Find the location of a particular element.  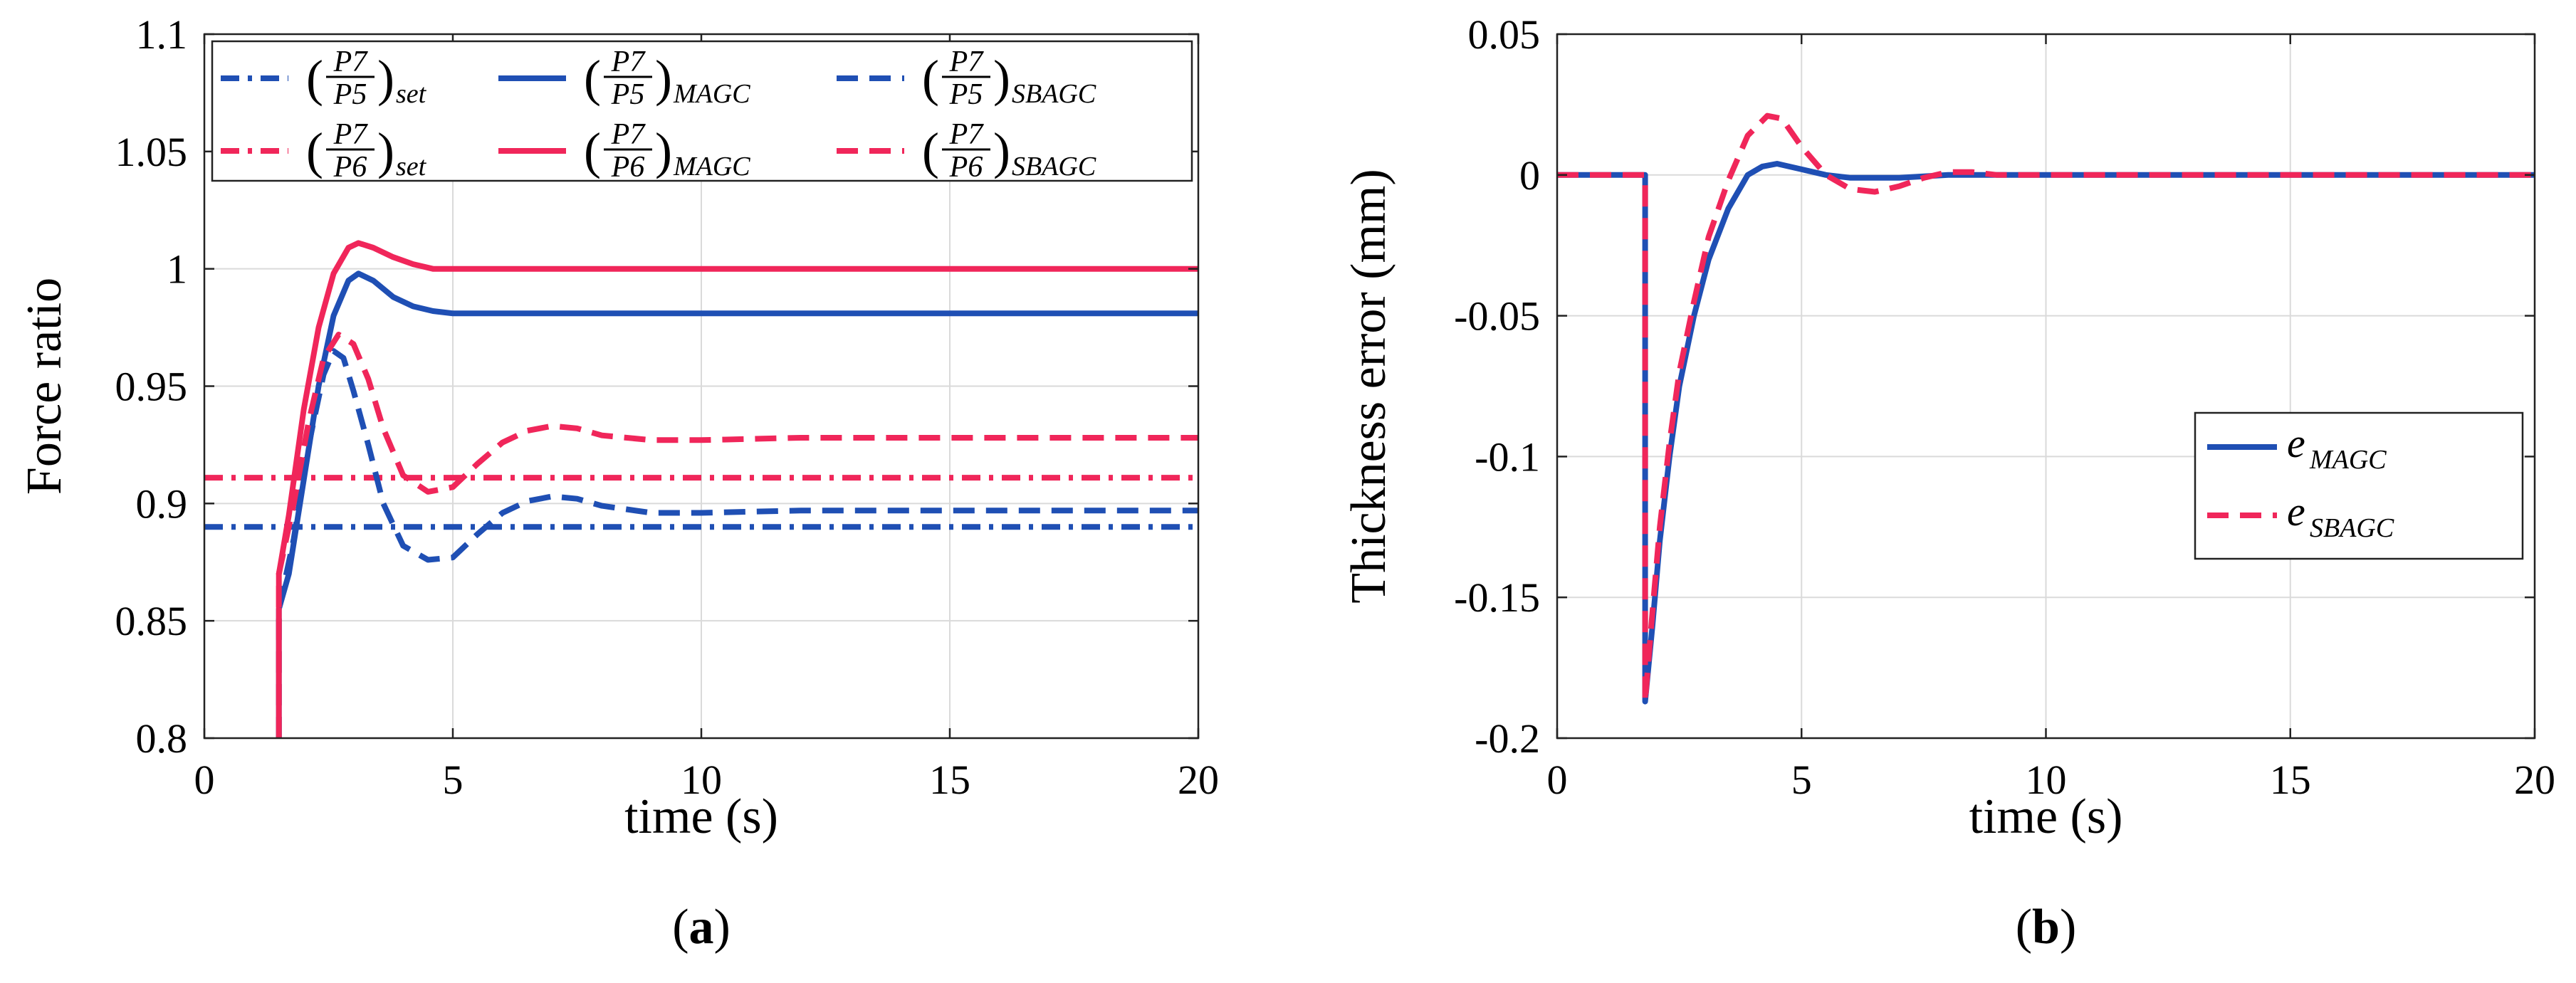

panel-label-letter: b is located at coordinates (2046, 928).